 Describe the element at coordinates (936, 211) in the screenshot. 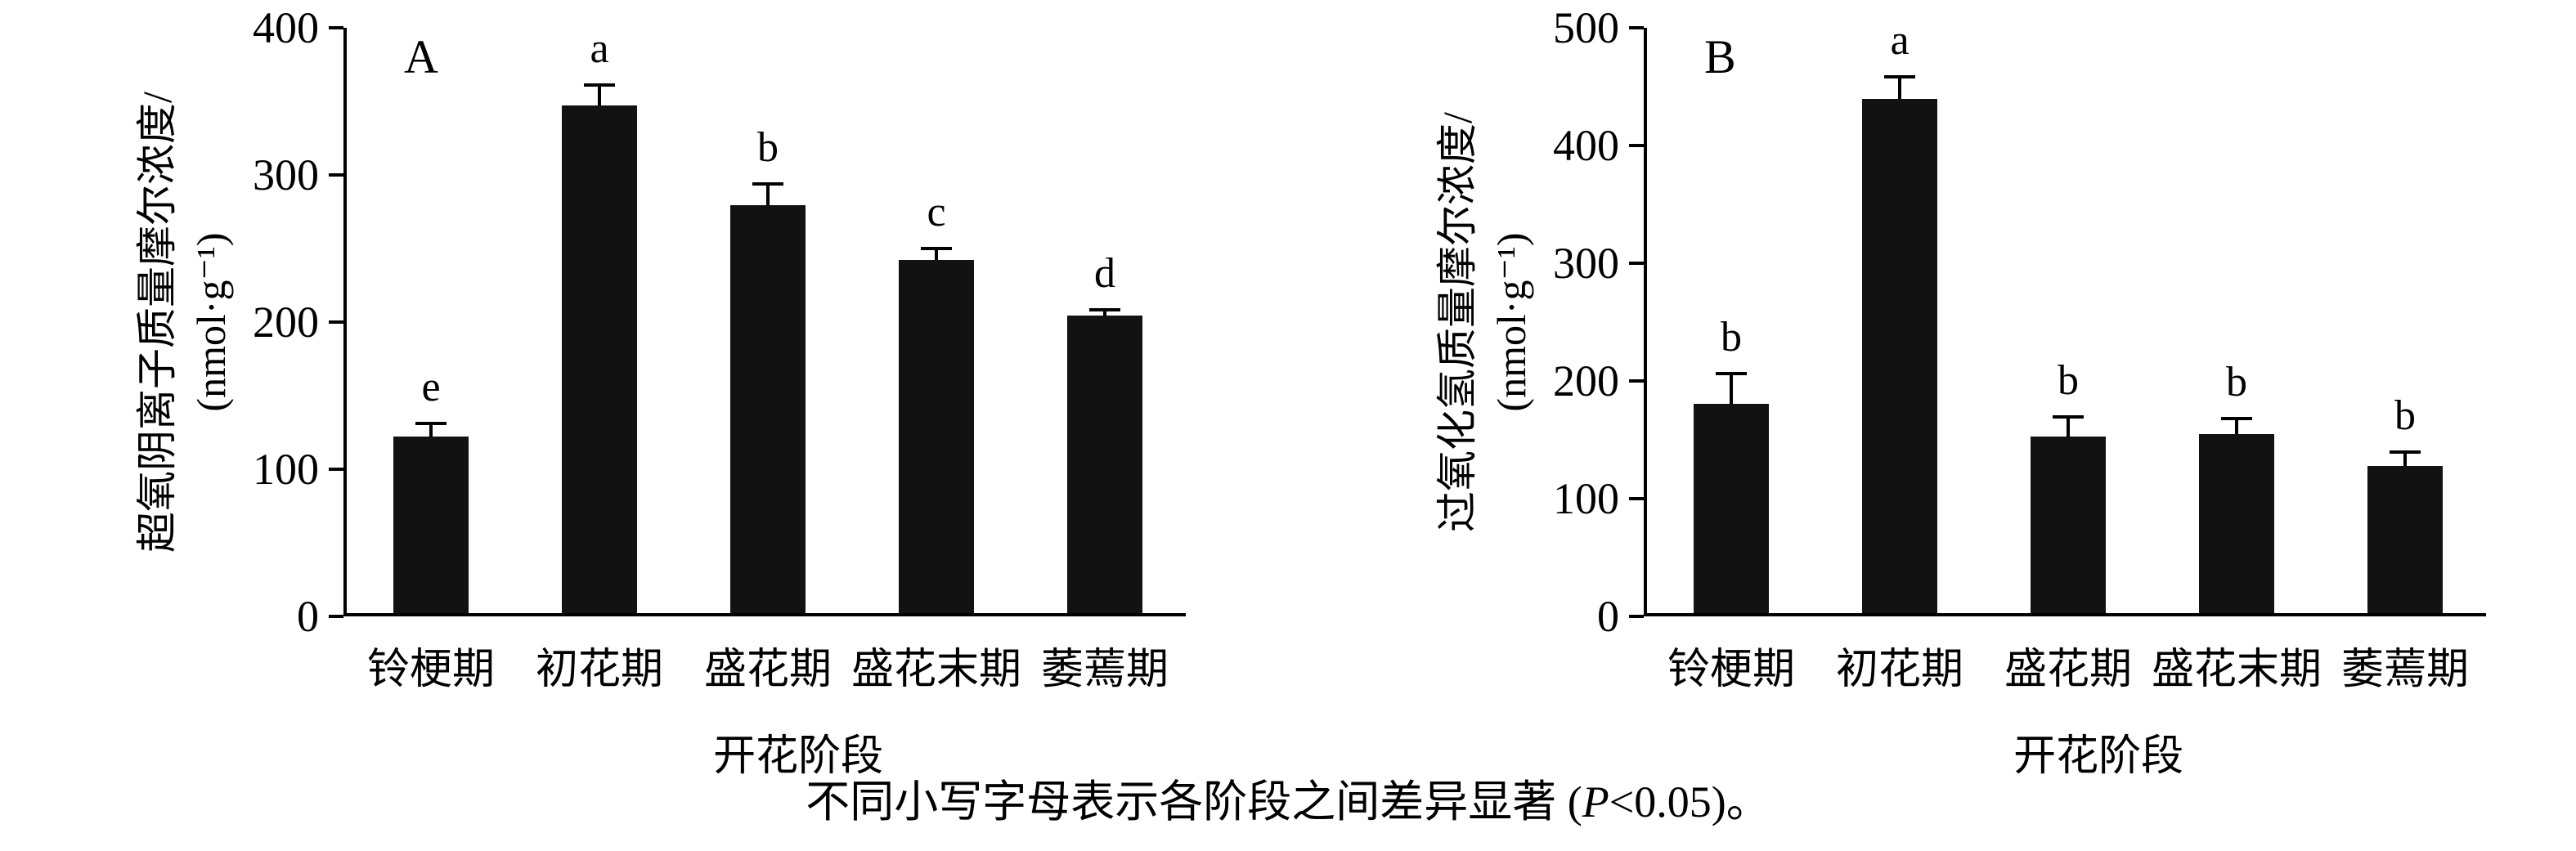

I see `significance-letter: c` at that location.